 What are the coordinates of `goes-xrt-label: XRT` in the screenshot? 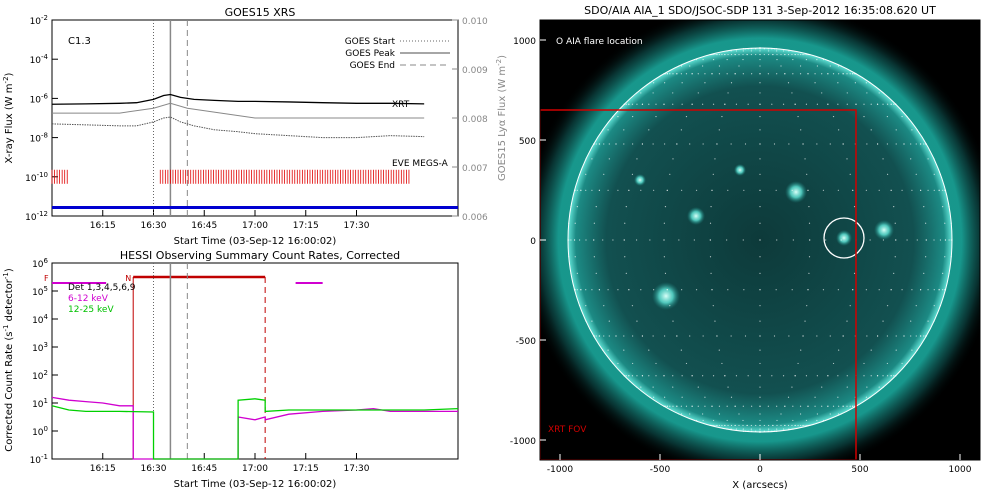 It's located at (401, 105).